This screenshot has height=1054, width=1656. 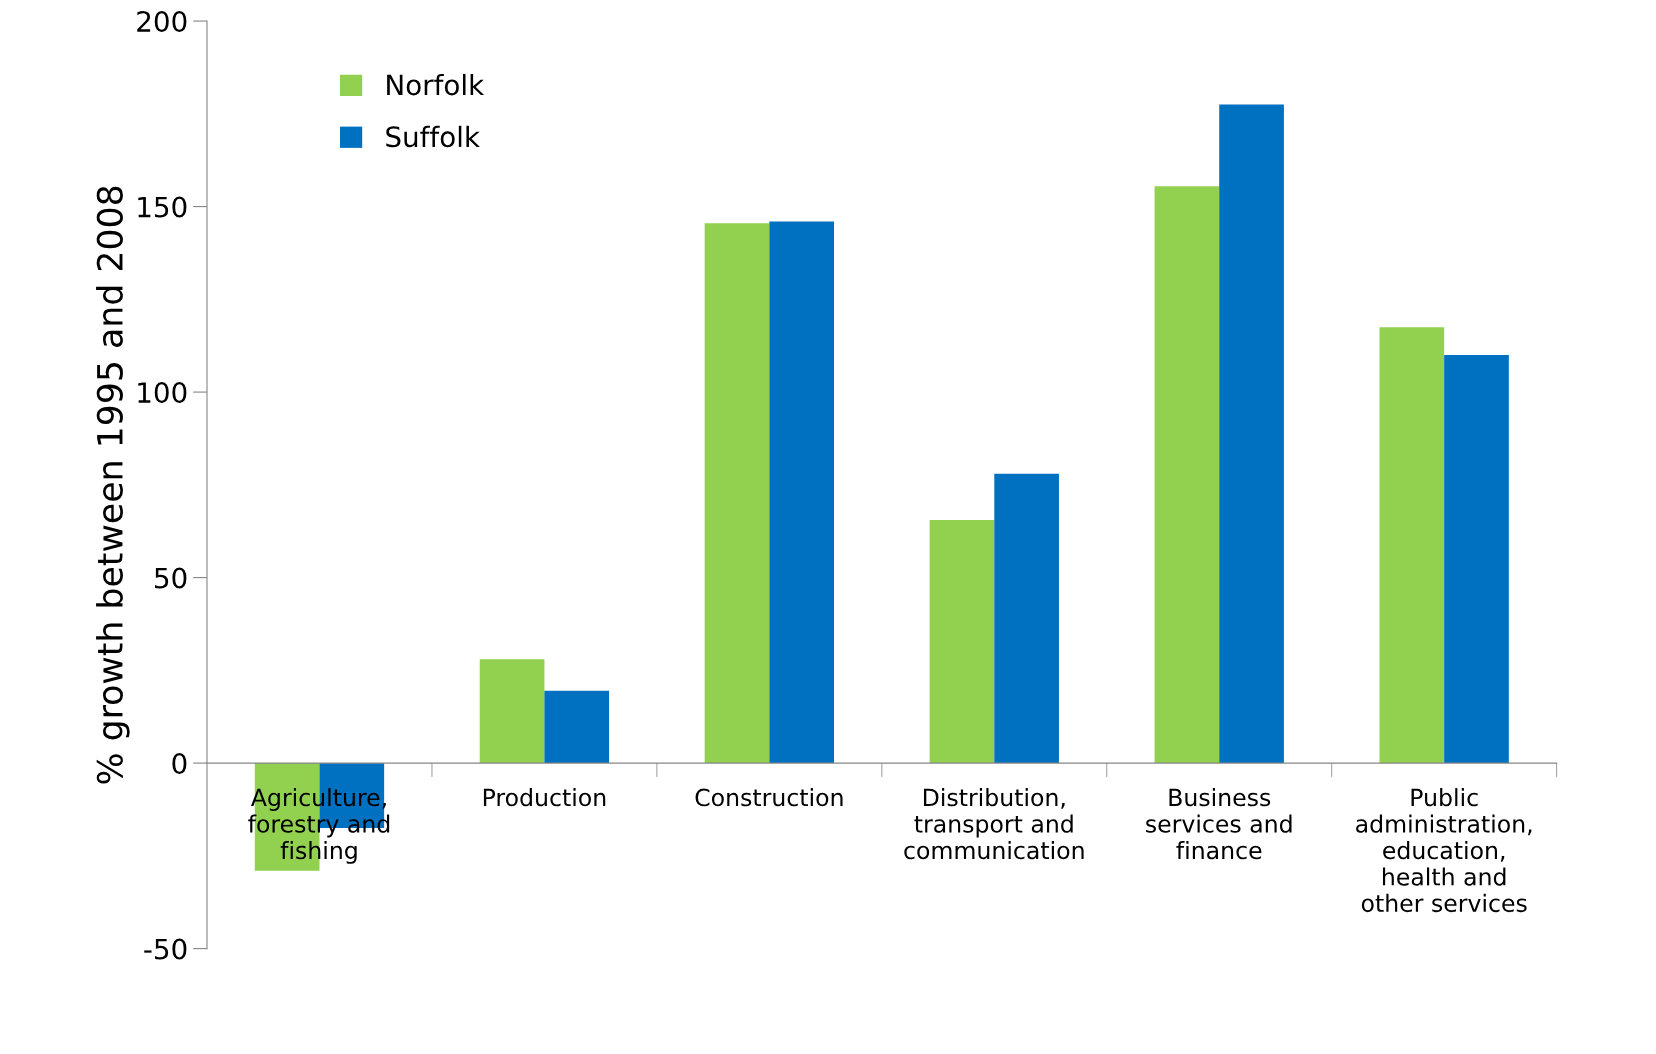 What do you see at coordinates (994, 824) in the screenshot?
I see `x-tick-label: Distribution, transport and communication` at bounding box center [994, 824].